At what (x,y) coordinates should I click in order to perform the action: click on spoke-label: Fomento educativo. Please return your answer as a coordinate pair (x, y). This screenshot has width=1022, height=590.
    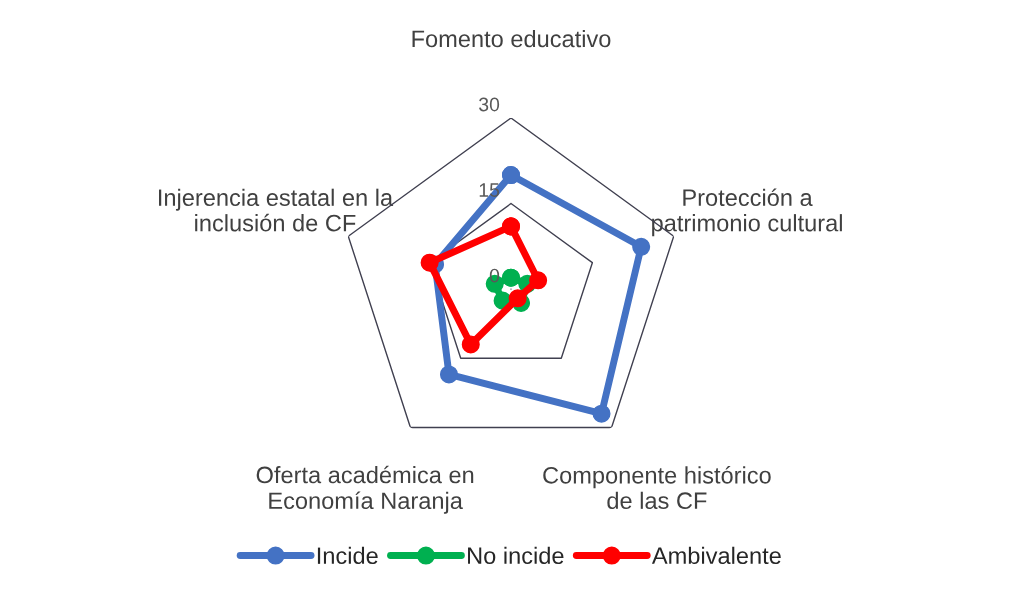
    Looking at the image, I should click on (511, 38).